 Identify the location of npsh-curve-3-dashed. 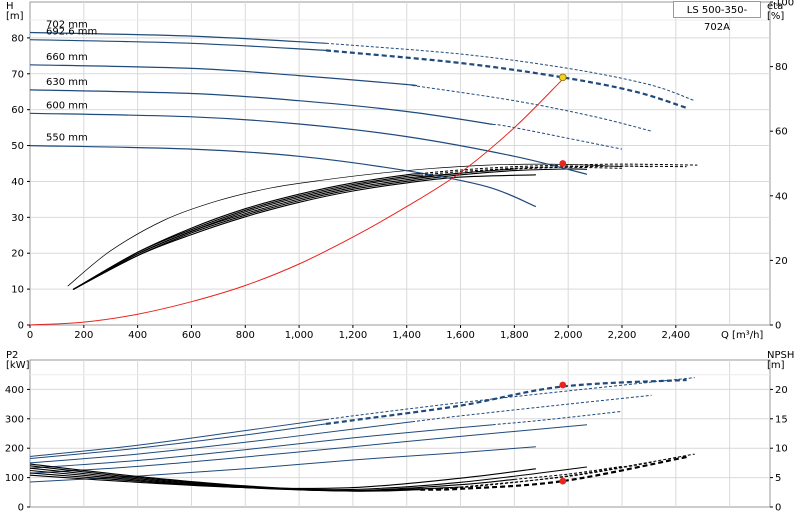
(556, 474).